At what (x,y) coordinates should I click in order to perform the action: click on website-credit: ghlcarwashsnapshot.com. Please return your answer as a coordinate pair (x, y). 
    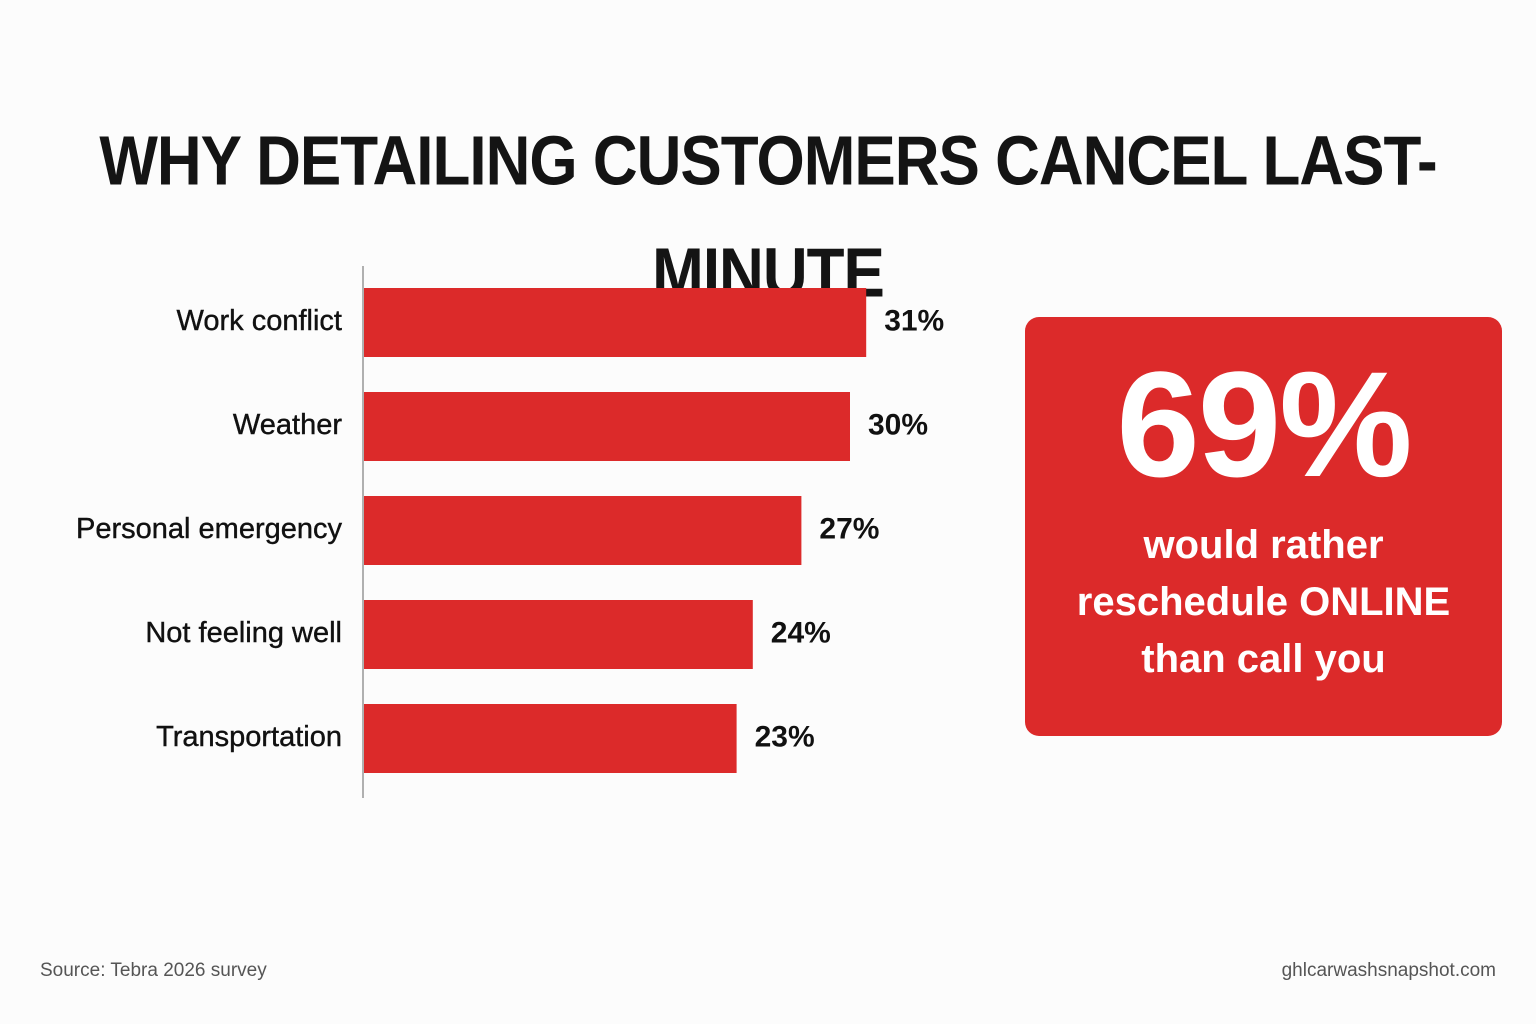
    Looking at the image, I should click on (1388, 970).